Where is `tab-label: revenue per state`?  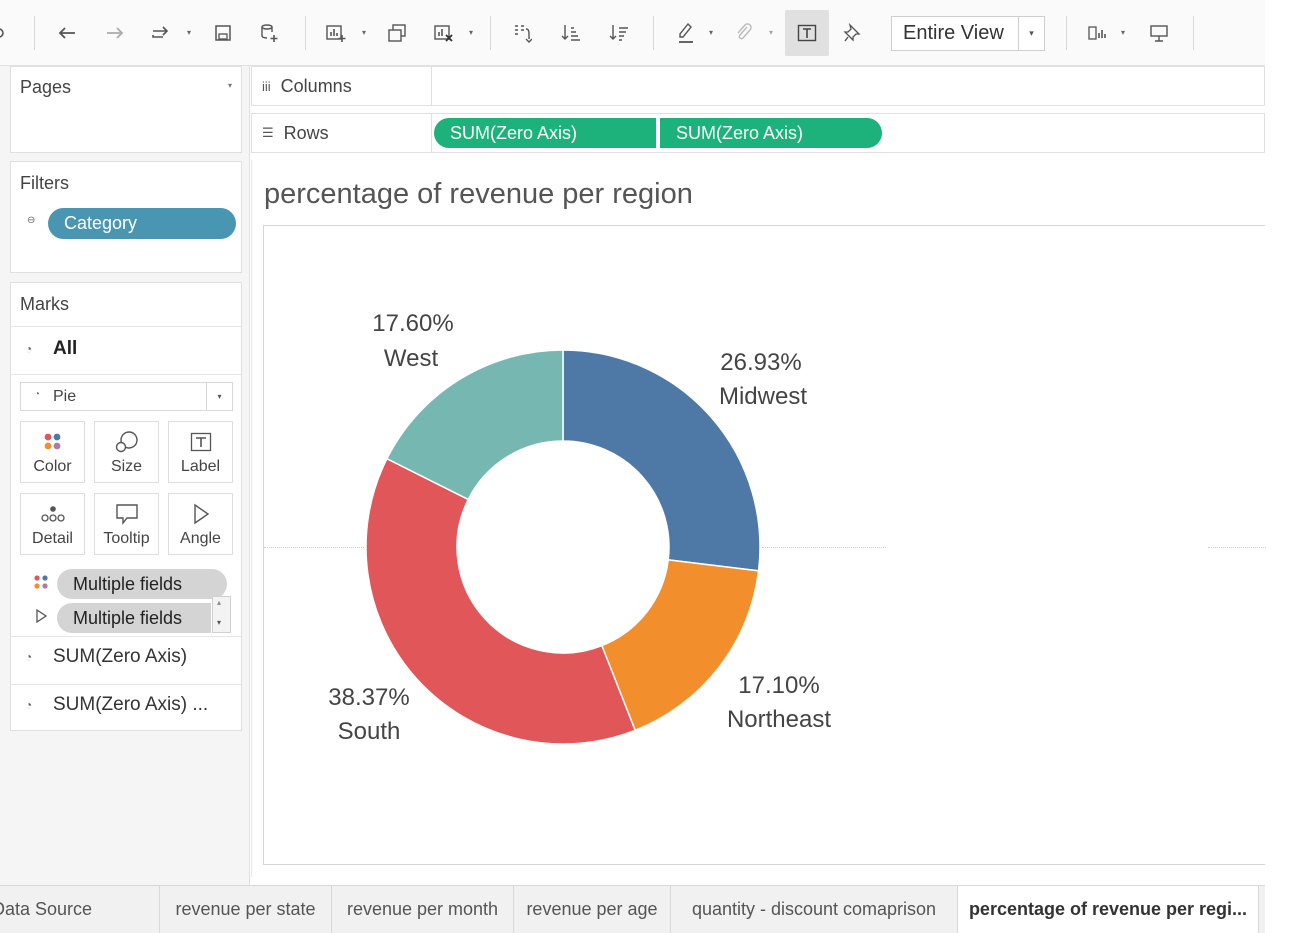 tab-label: revenue per state is located at coordinates (245, 909).